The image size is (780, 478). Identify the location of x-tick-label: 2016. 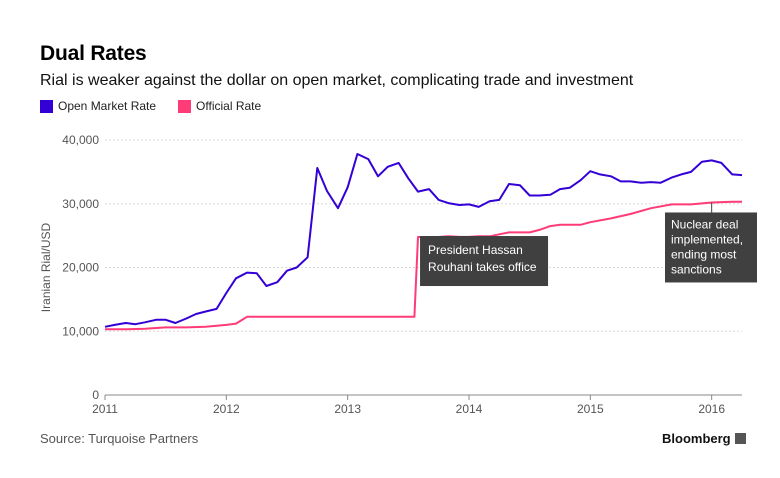
(711, 409).